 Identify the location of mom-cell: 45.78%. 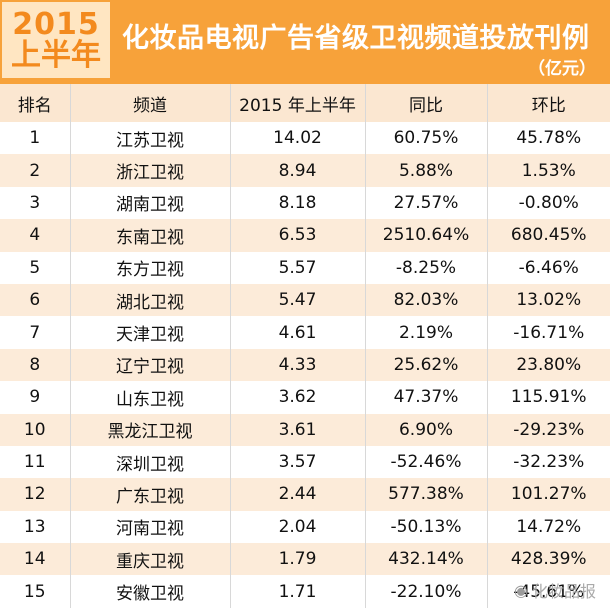
(548, 138).